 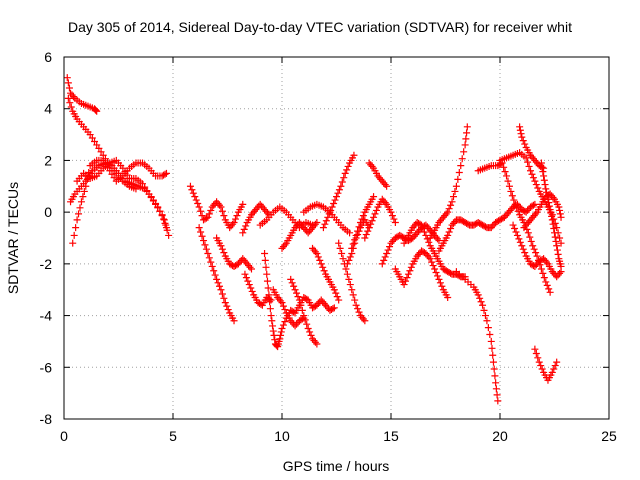 I want to click on y-axis-label: SDTVAR / TECUs, so click(x=13, y=238).